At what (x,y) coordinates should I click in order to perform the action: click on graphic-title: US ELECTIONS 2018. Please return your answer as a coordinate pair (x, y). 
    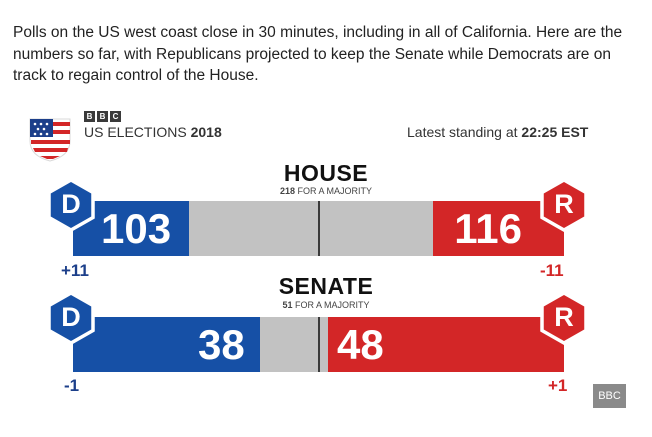
    Looking at the image, I should click on (153, 132).